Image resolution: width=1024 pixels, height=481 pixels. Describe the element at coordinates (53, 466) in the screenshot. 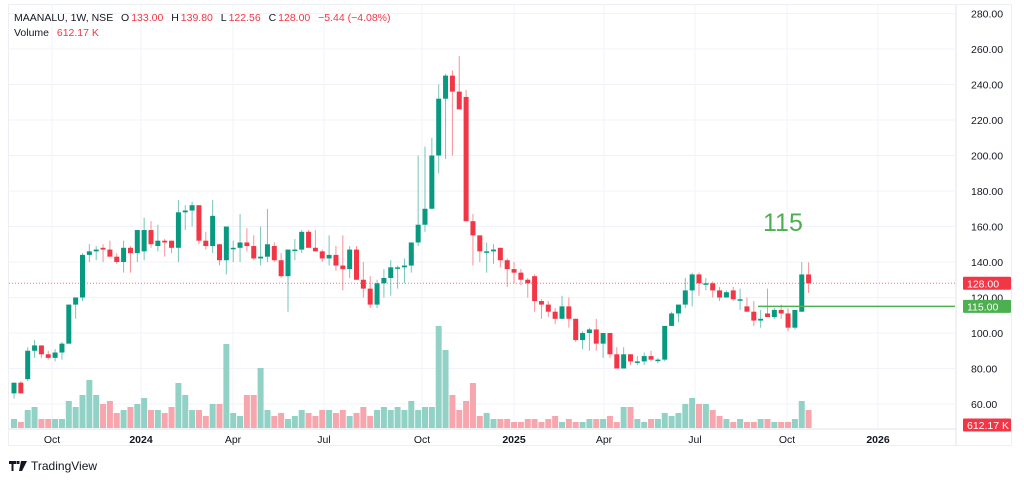

I see `branding: TradingView` at that location.